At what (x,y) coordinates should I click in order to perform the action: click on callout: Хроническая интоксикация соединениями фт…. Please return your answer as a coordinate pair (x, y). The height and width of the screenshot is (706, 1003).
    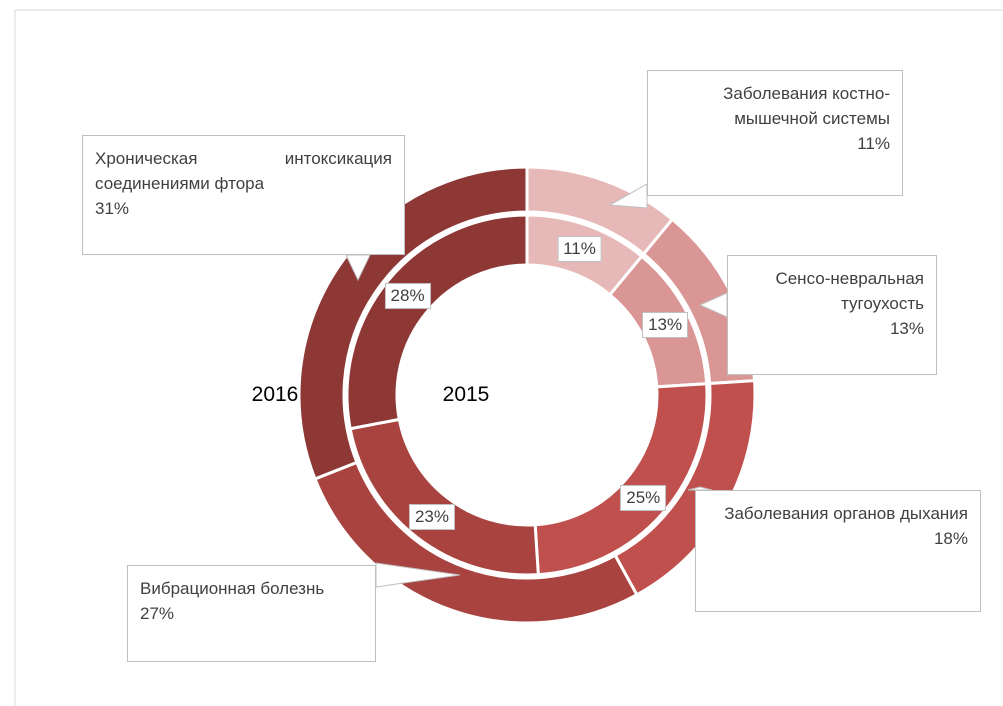
    Looking at the image, I should click on (243, 195).